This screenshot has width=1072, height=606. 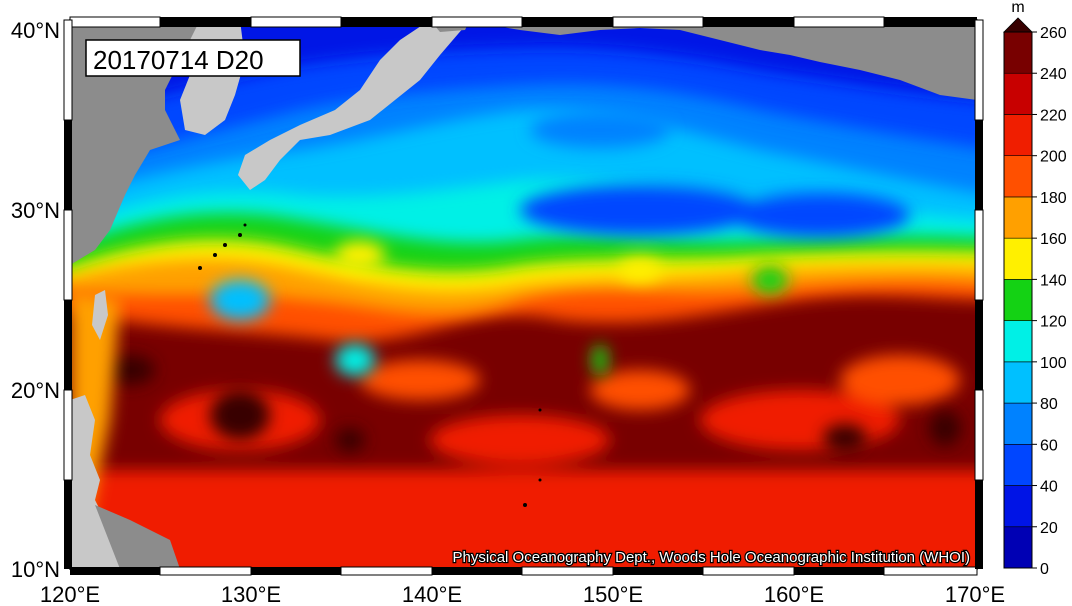 What do you see at coordinates (1053, 198) in the screenshot?
I see `colorbar-level-label: 180` at bounding box center [1053, 198].